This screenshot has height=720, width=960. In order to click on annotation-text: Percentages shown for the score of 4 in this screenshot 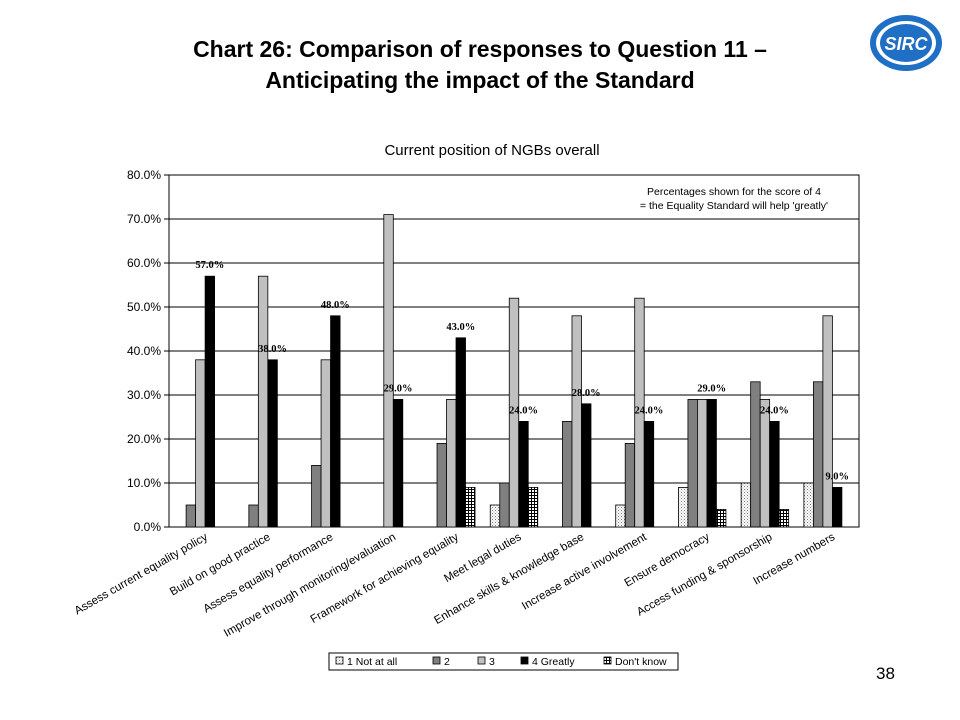, I will do `click(734, 192)`.